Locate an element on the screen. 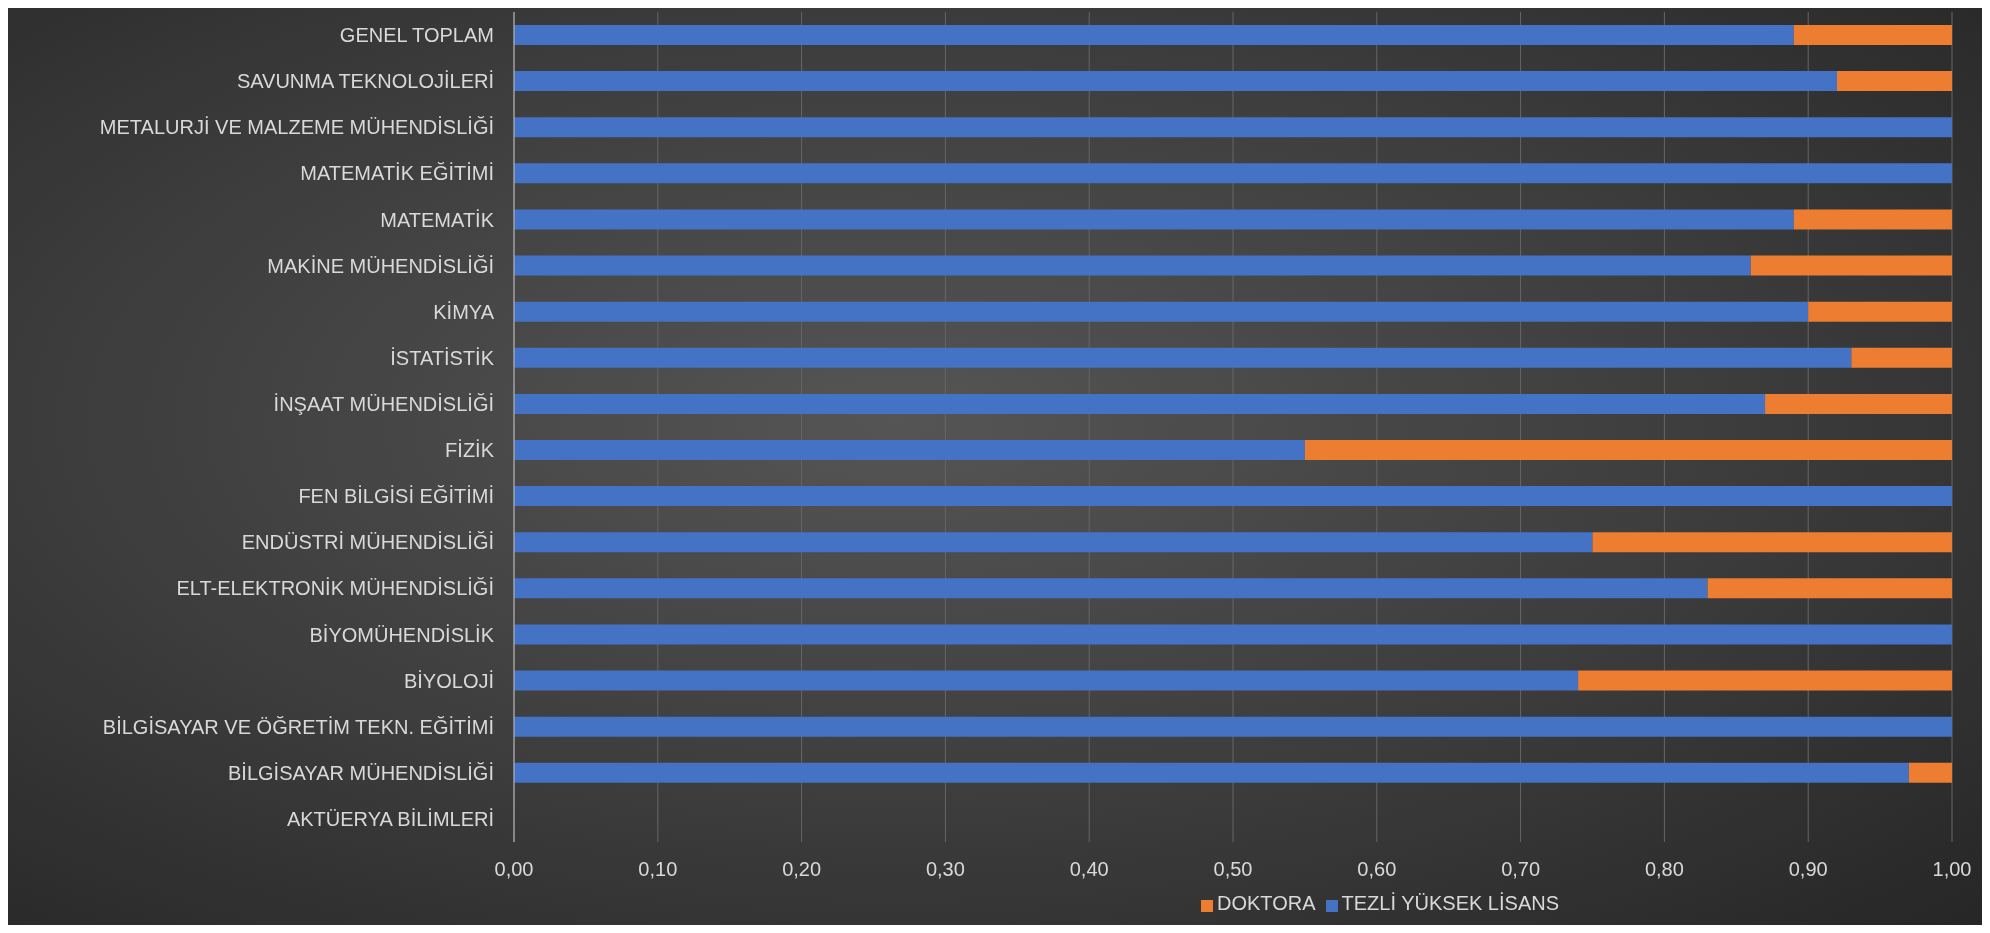 The width and height of the screenshot is (1990, 933). x-tick-label: 0,40 is located at coordinates (1089, 869).